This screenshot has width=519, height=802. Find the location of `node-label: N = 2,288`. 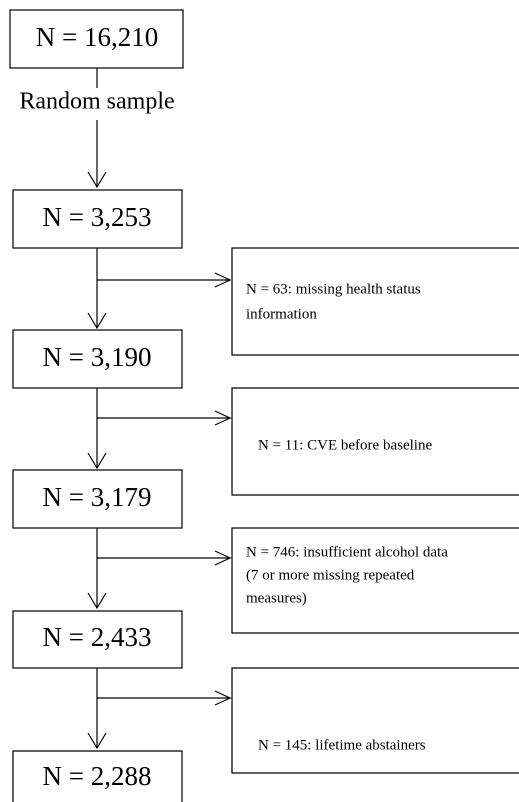

node-label: N = 2,288 is located at coordinates (97, 776).